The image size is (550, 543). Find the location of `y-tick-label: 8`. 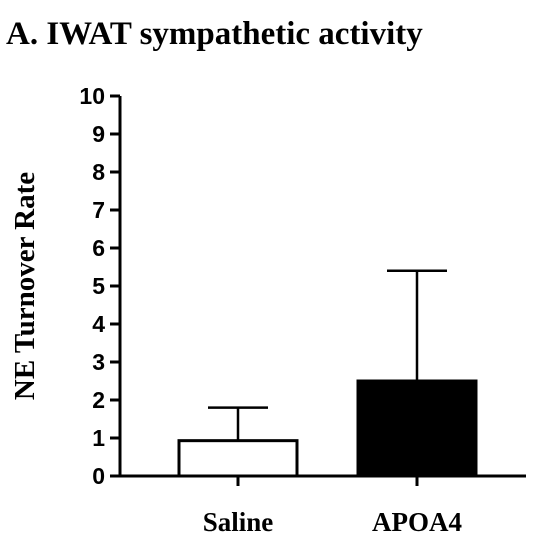

y-tick-label: 8 is located at coordinates (98, 172).